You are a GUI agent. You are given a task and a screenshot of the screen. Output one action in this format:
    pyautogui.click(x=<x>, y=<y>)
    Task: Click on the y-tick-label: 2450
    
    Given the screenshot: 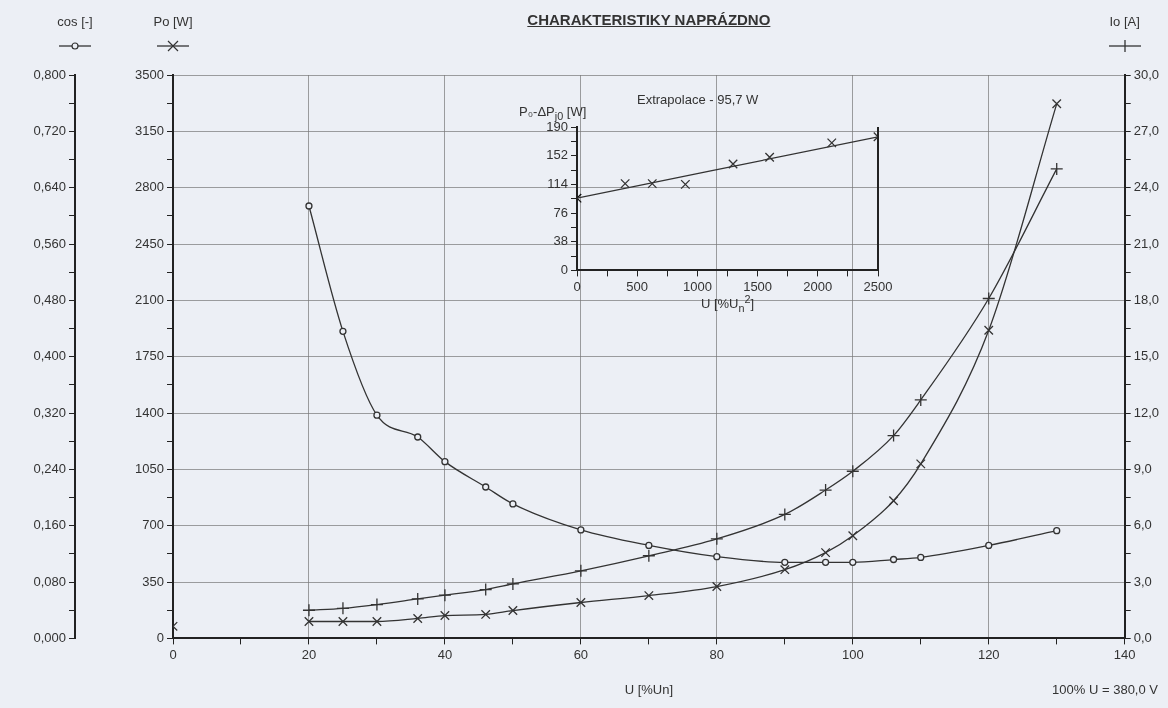 What is the action you would take?
    pyautogui.click(x=149, y=243)
    